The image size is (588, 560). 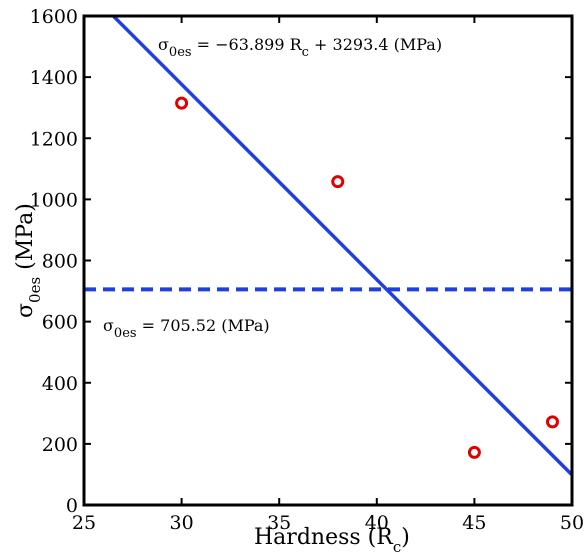 I want to click on y-tick-label: 600, so click(x=60, y=323).